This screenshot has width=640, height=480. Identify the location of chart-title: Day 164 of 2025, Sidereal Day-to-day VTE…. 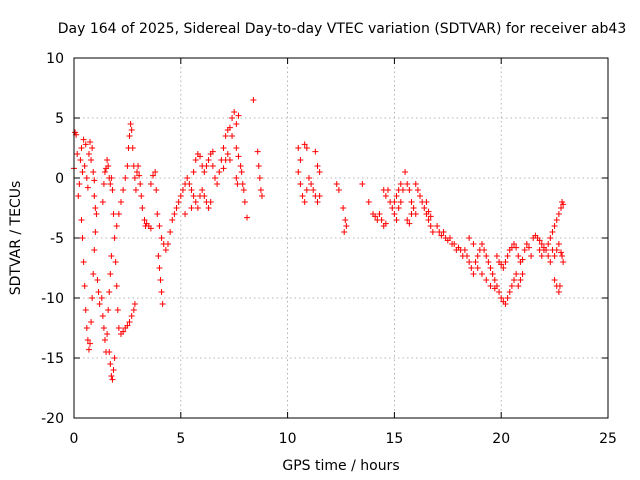
(342, 29).